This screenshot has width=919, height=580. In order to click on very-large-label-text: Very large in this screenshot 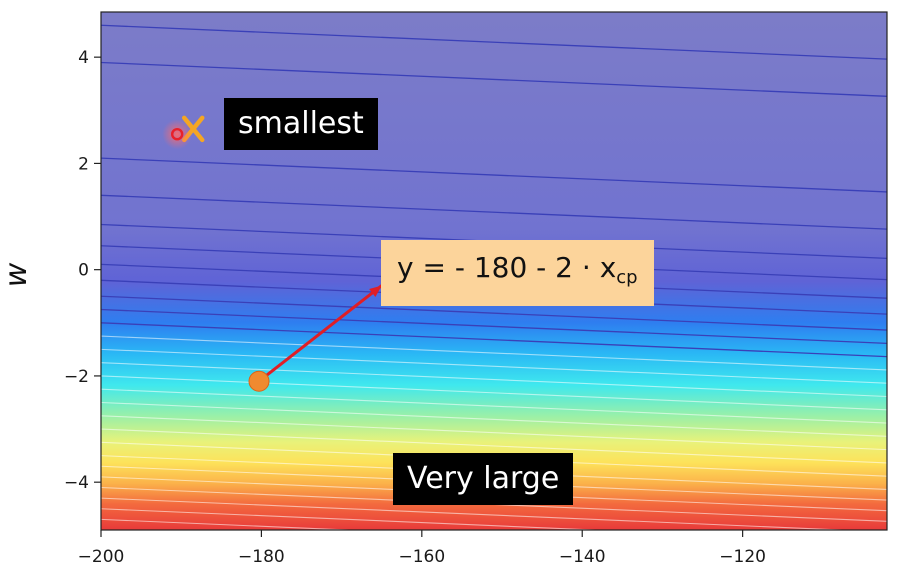, I will do `click(483, 478)`.